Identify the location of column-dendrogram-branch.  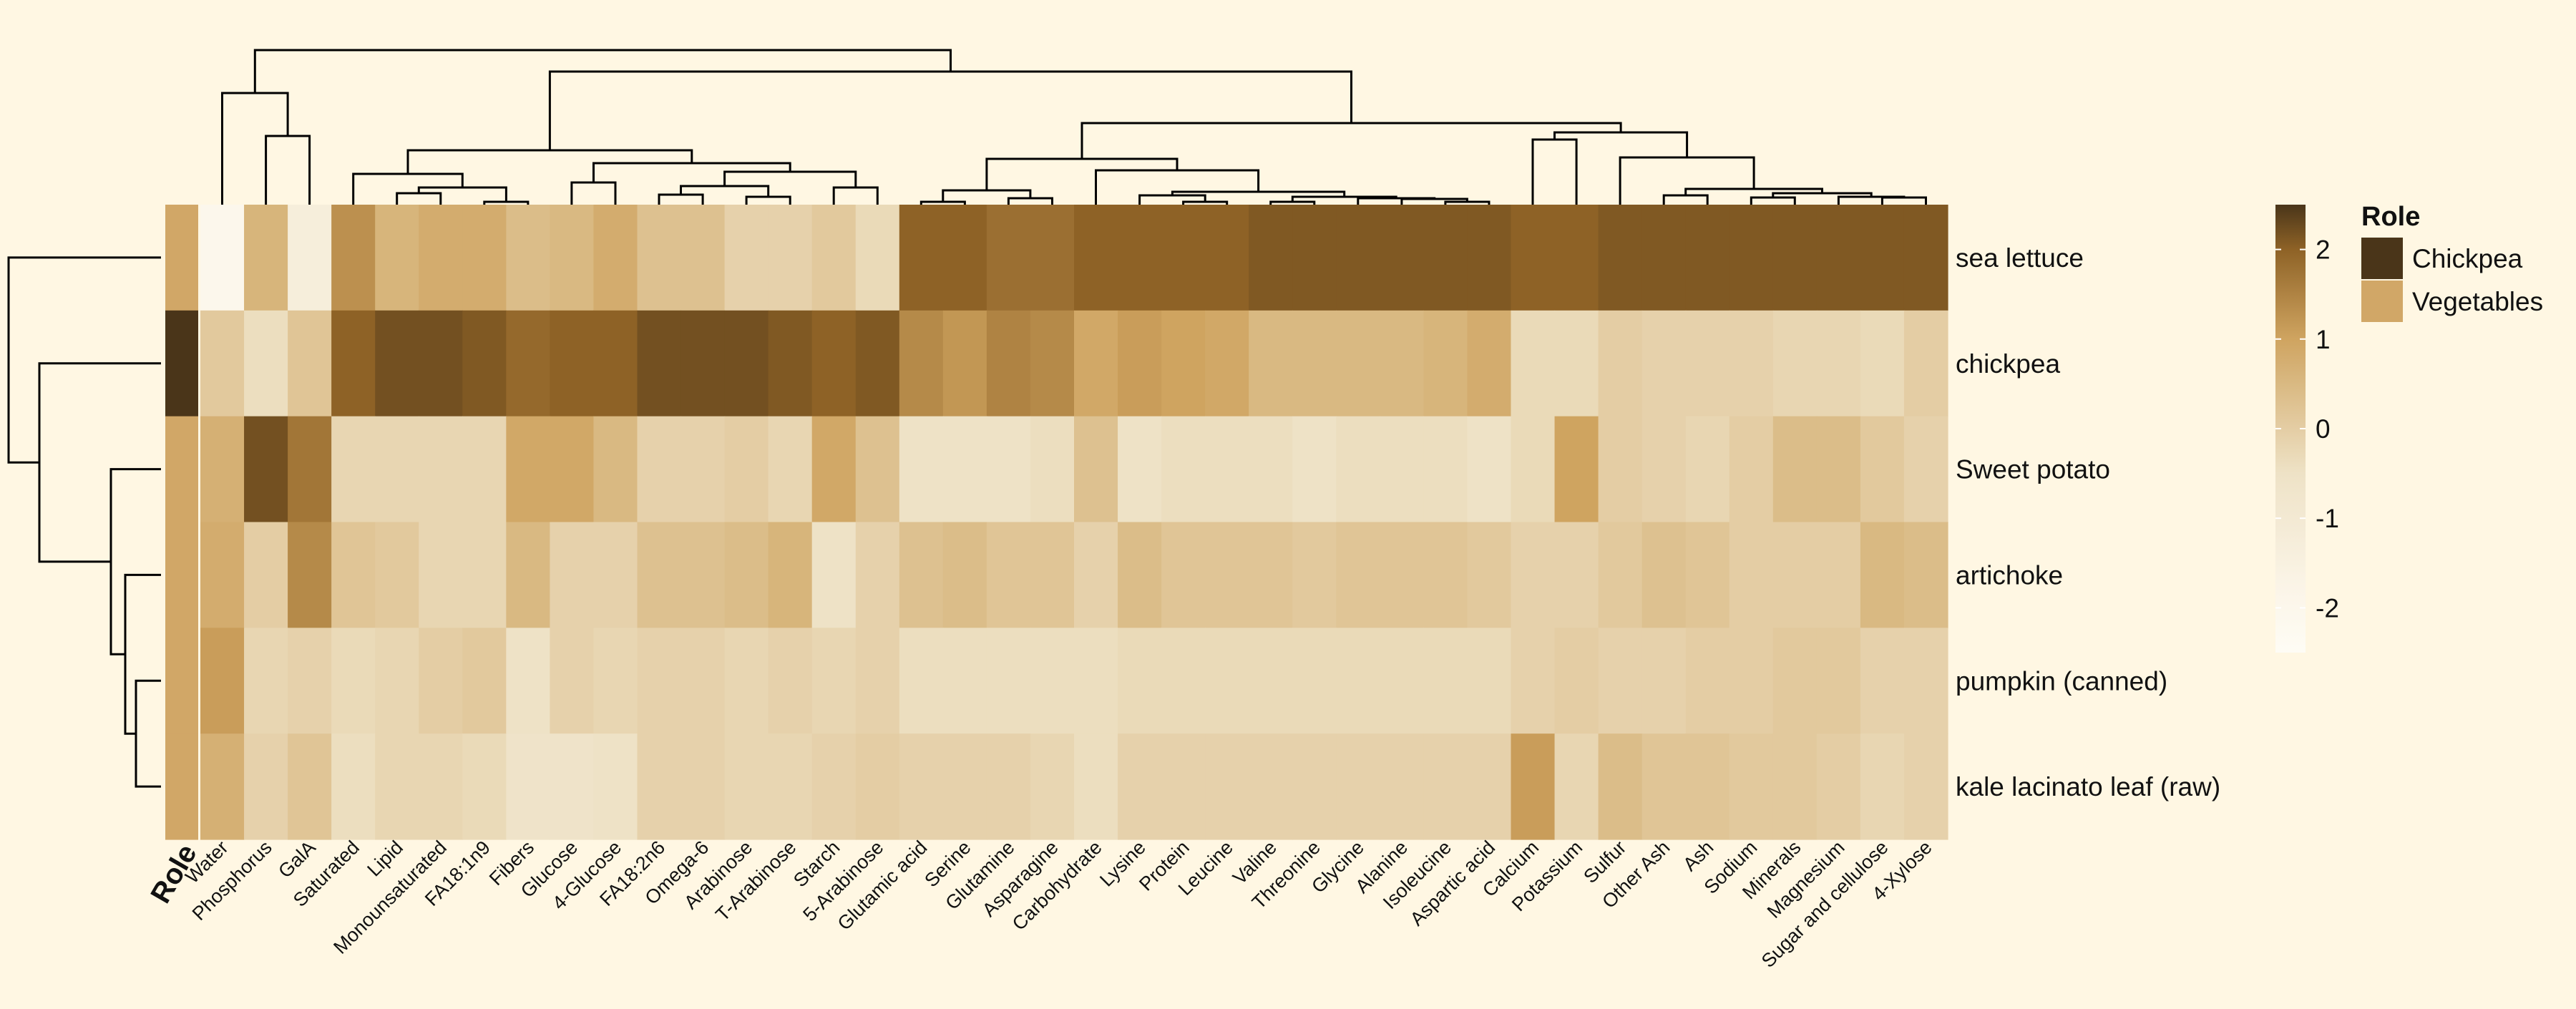
(602, 71).